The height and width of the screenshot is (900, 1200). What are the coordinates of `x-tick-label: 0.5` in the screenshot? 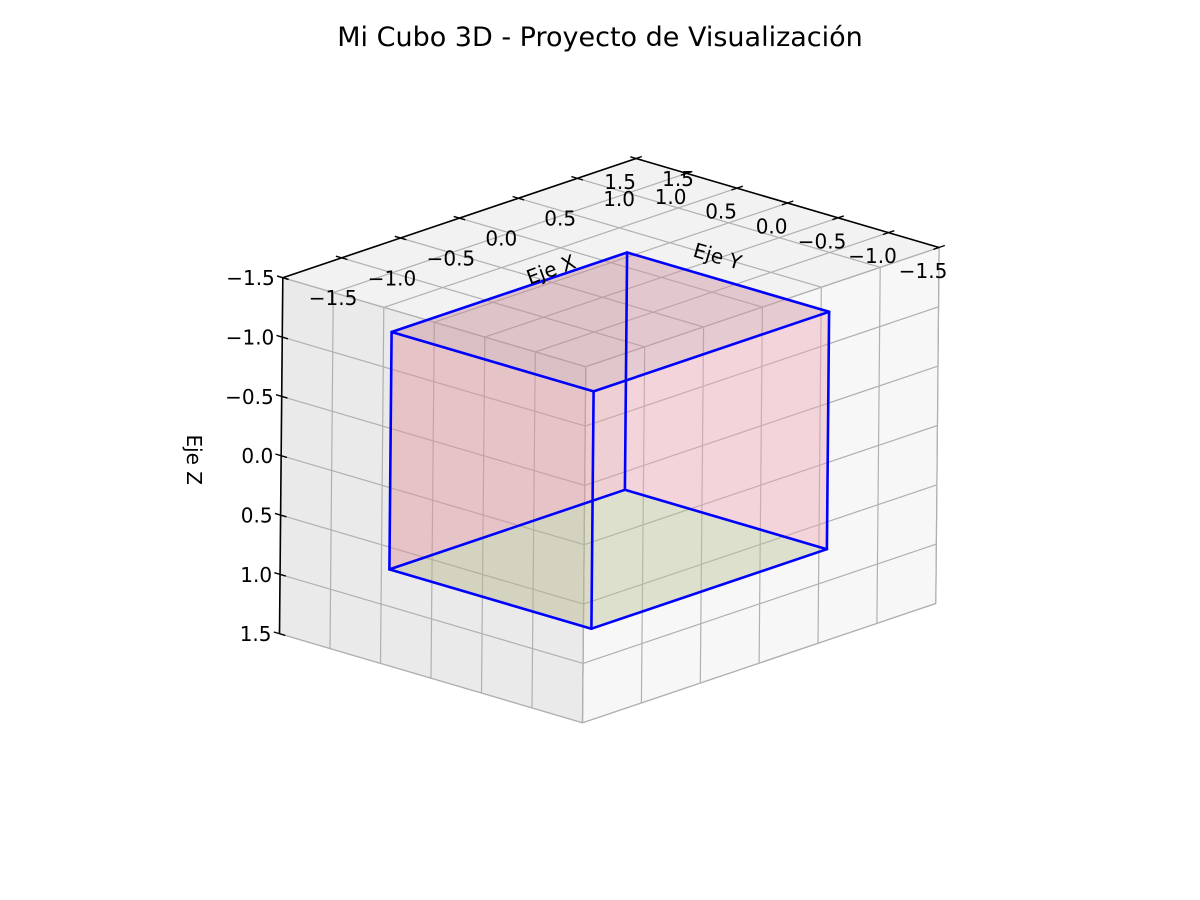 It's located at (560, 219).